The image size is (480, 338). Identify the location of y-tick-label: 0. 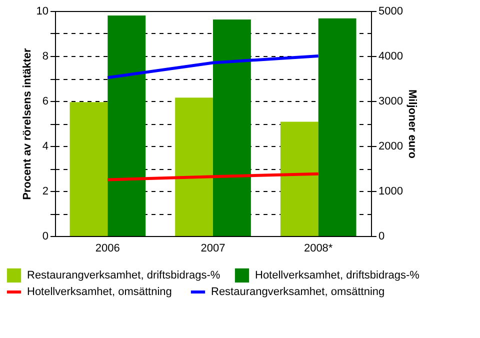
(45, 236).